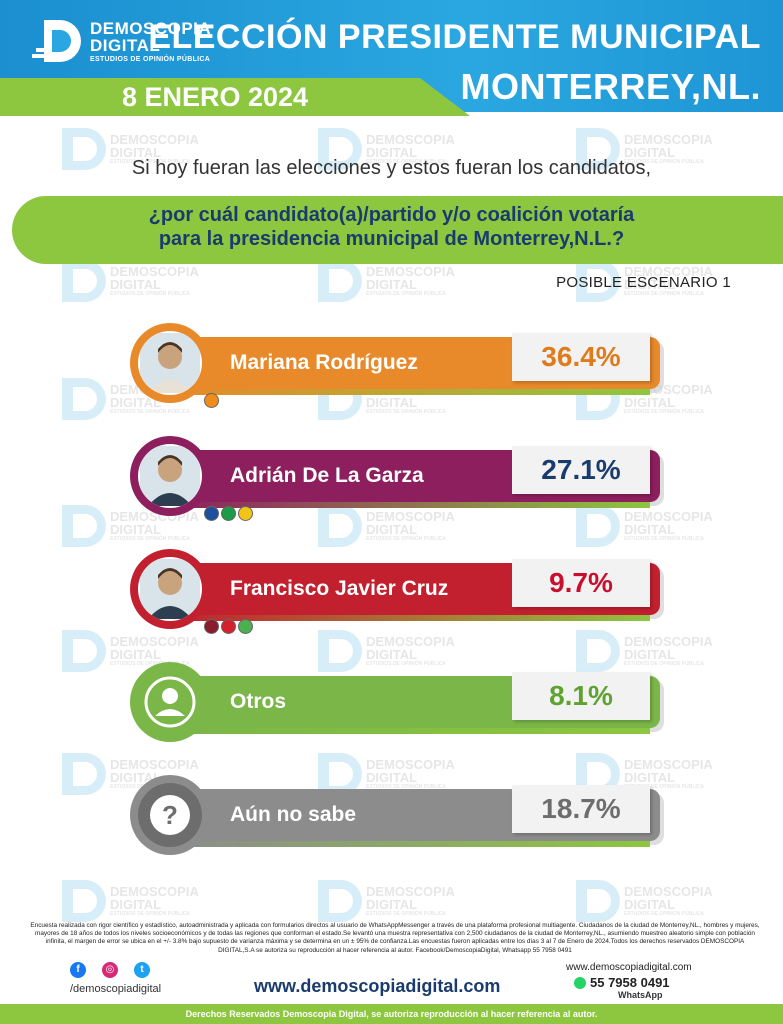 The width and height of the screenshot is (783, 1024). Describe the element at coordinates (581, 357) in the screenshot. I see `value-label: 36.4%` at that location.